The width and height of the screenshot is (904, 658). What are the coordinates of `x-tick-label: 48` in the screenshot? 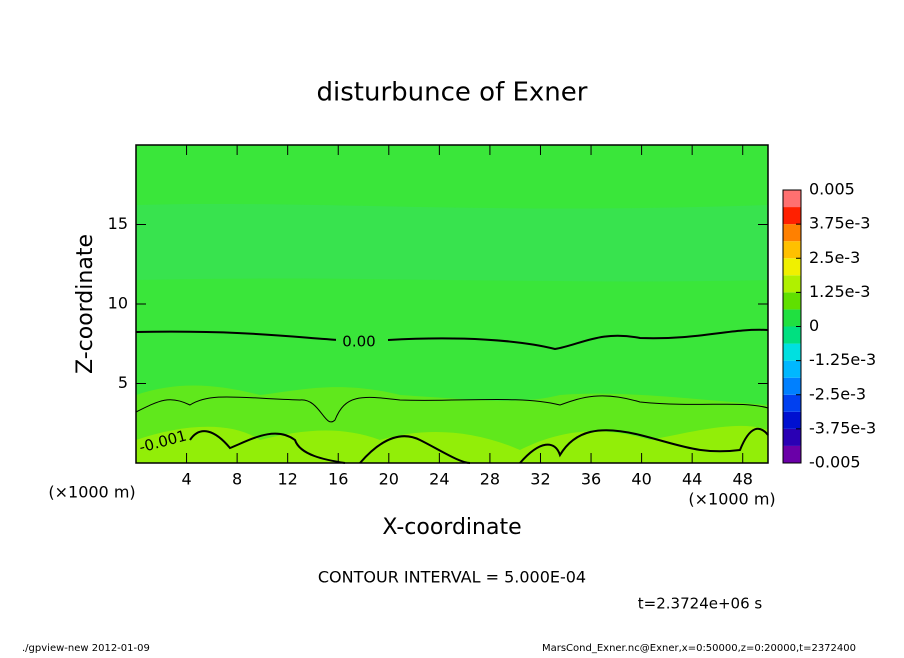 It's located at (743, 479).